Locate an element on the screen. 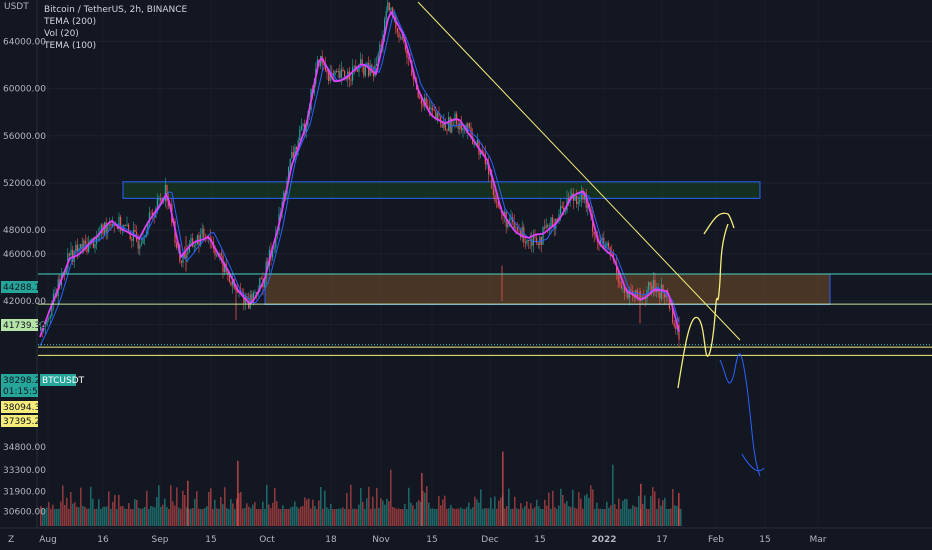 The height and width of the screenshot is (550, 932). price-tag: 01:15:55 is located at coordinates (22, 391).